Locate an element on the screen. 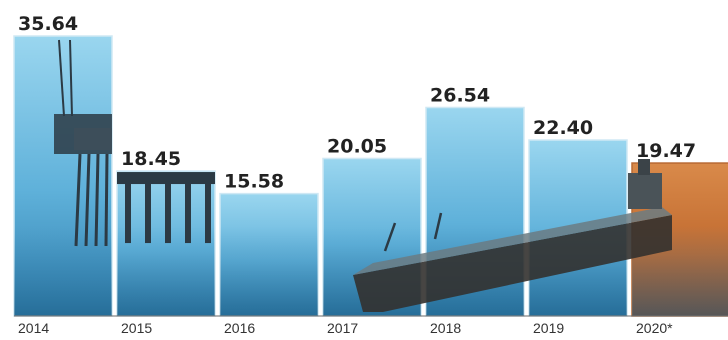 The width and height of the screenshot is (728, 340). value-label-2016: 15.58 is located at coordinates (254, 182).